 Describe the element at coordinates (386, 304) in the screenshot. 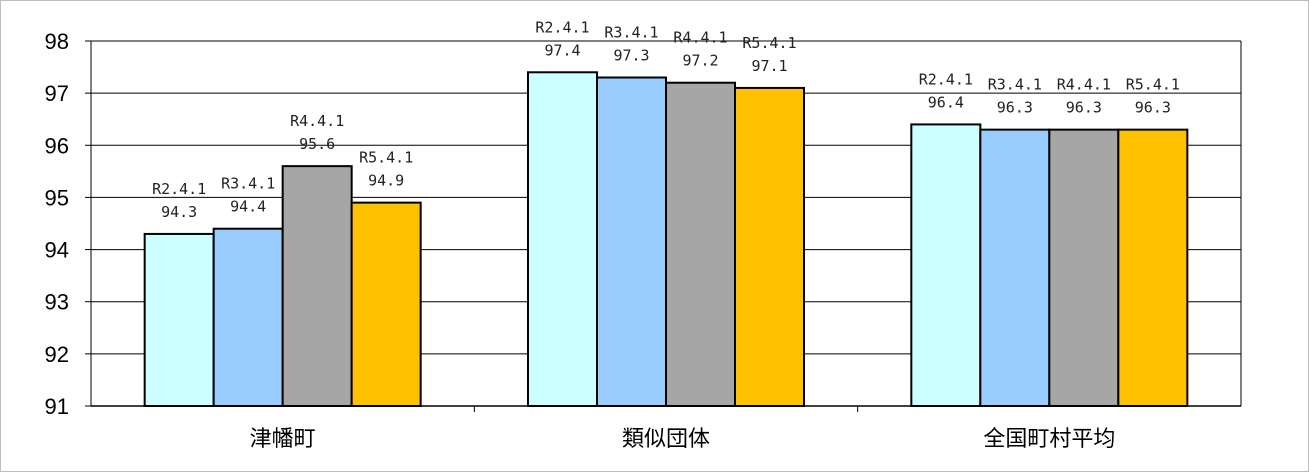

I see `bar-R5.4.1-0` at that location.